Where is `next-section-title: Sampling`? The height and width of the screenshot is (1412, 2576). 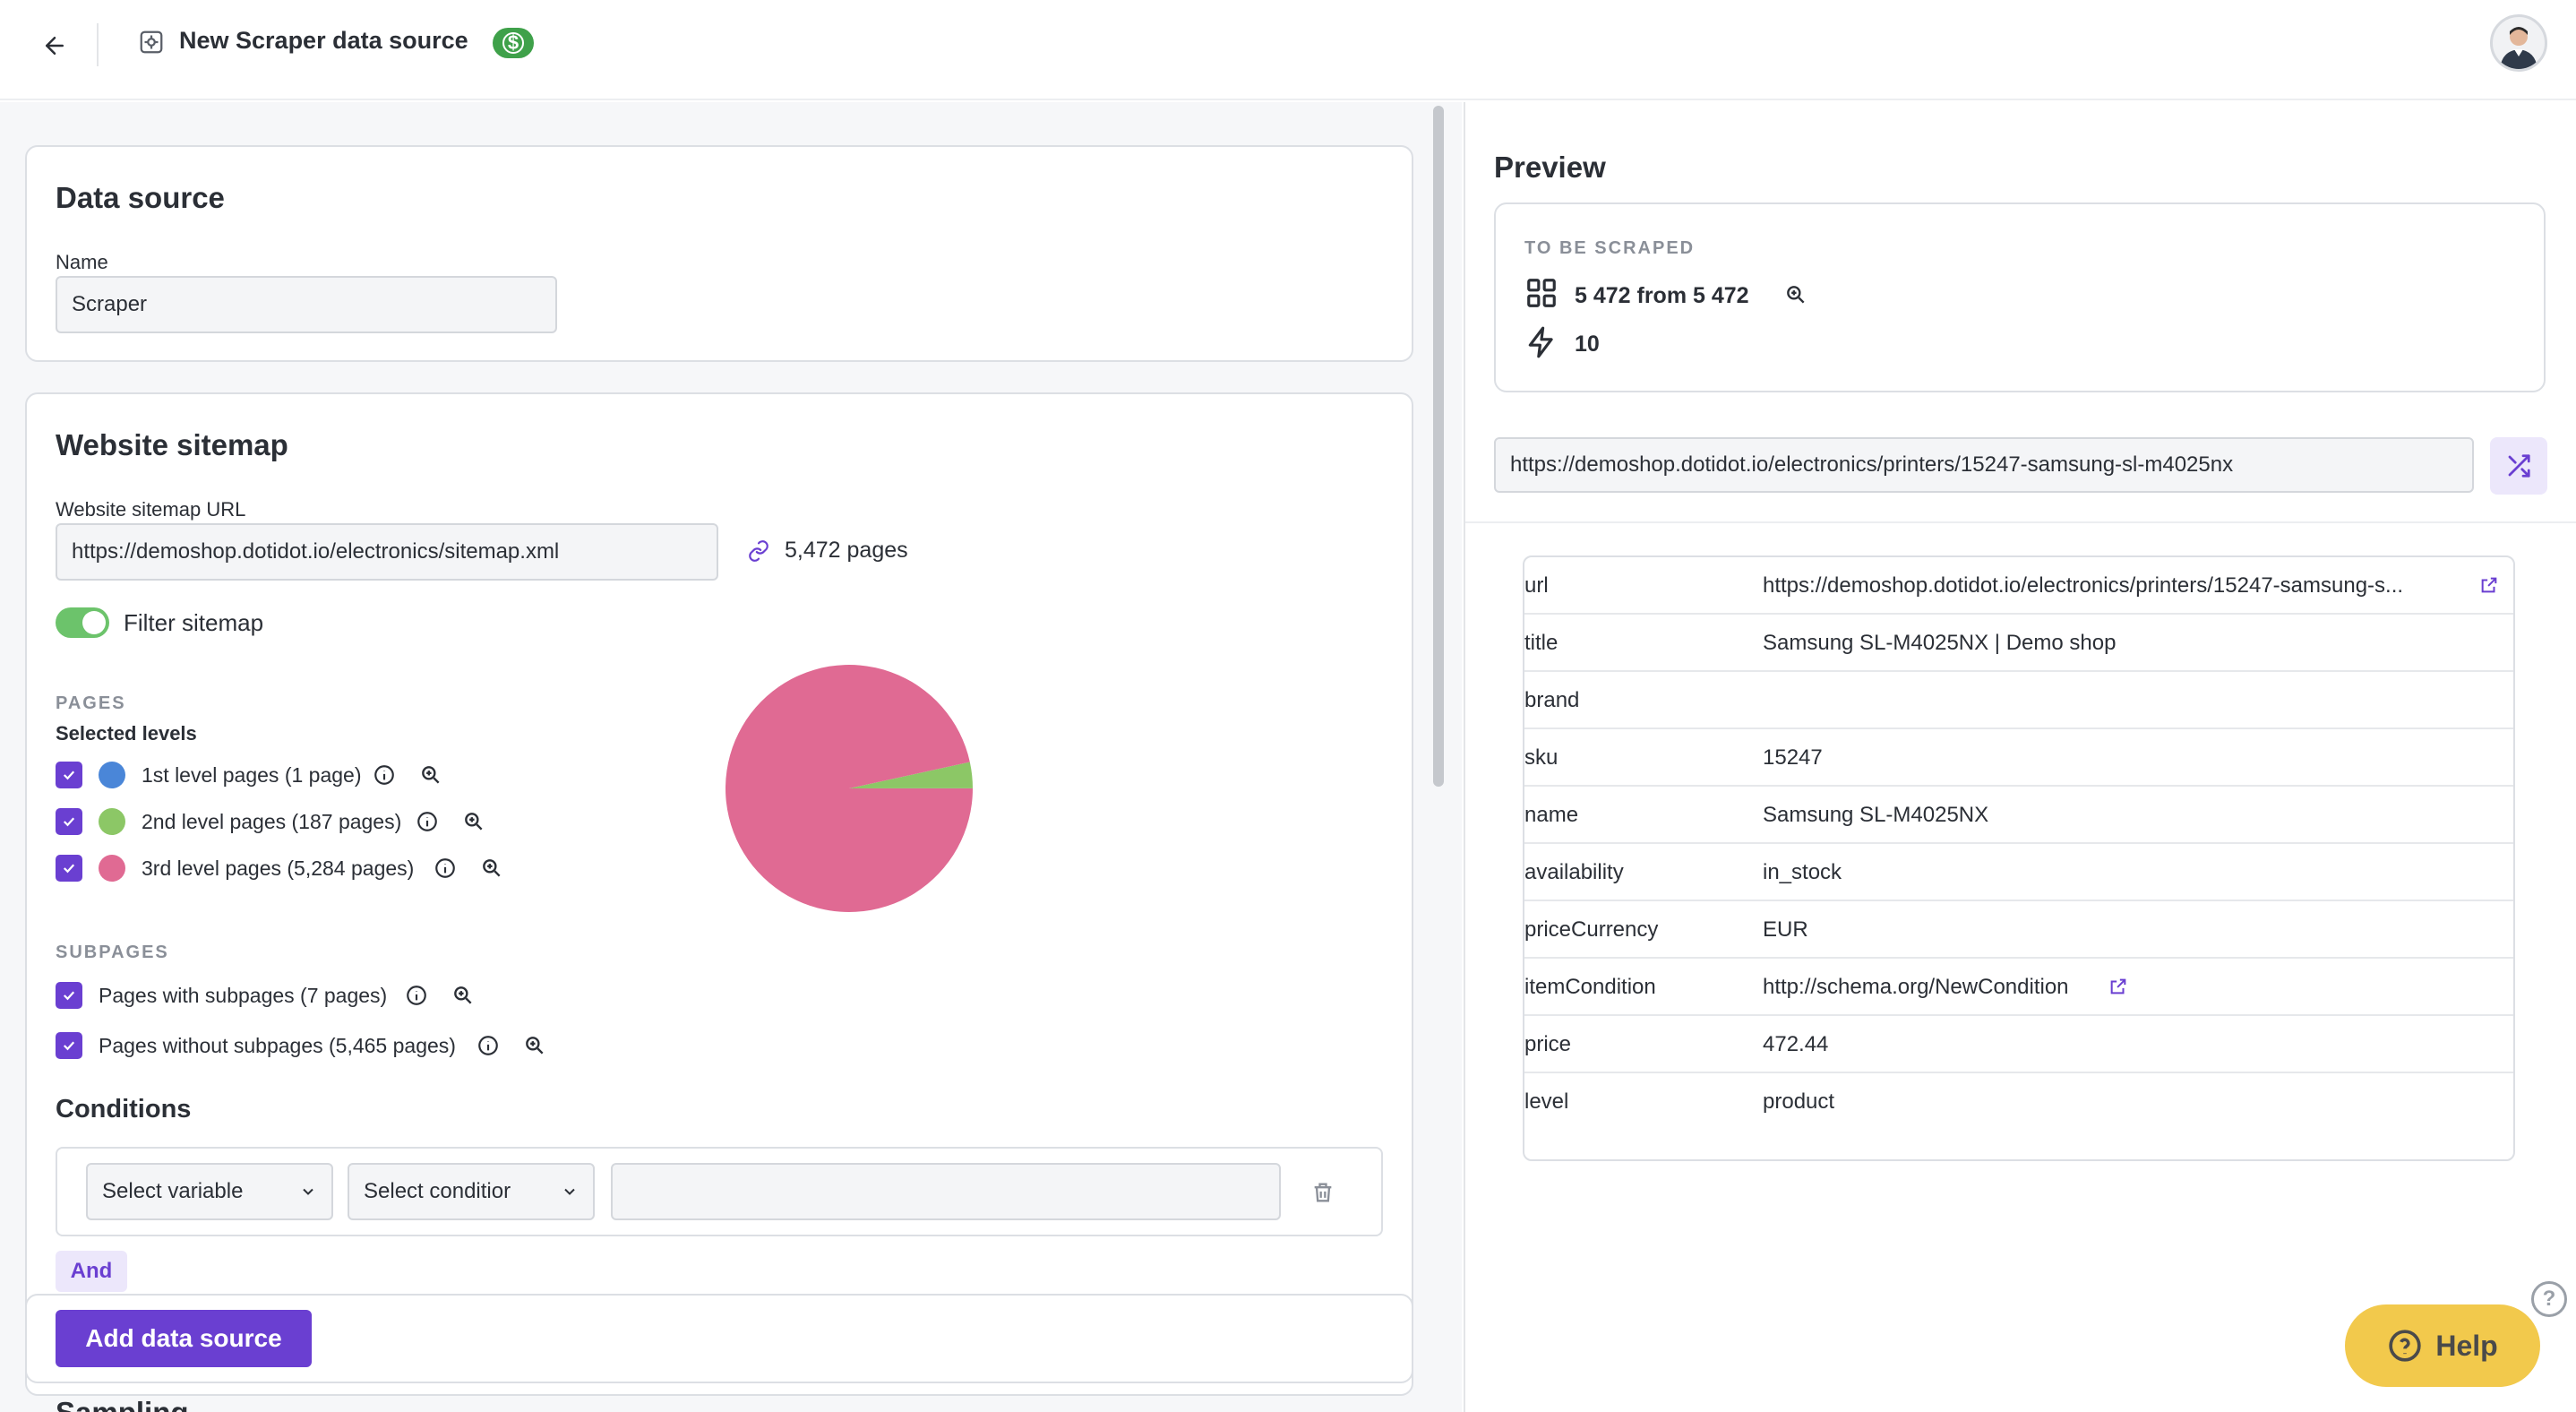 next-section-title: Sampling is located at coordinates (122, 1404).